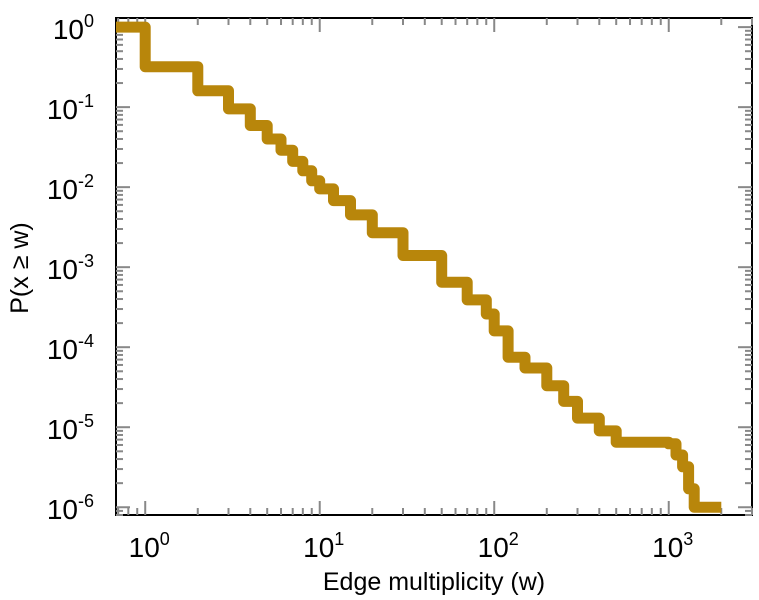 This screenshot has height=600, width=759. Describe the element at coordinates (411, 546) in the screenshot. I see `x-tick-labels: 10⁰ 10¹ 10² 10³` at that location.